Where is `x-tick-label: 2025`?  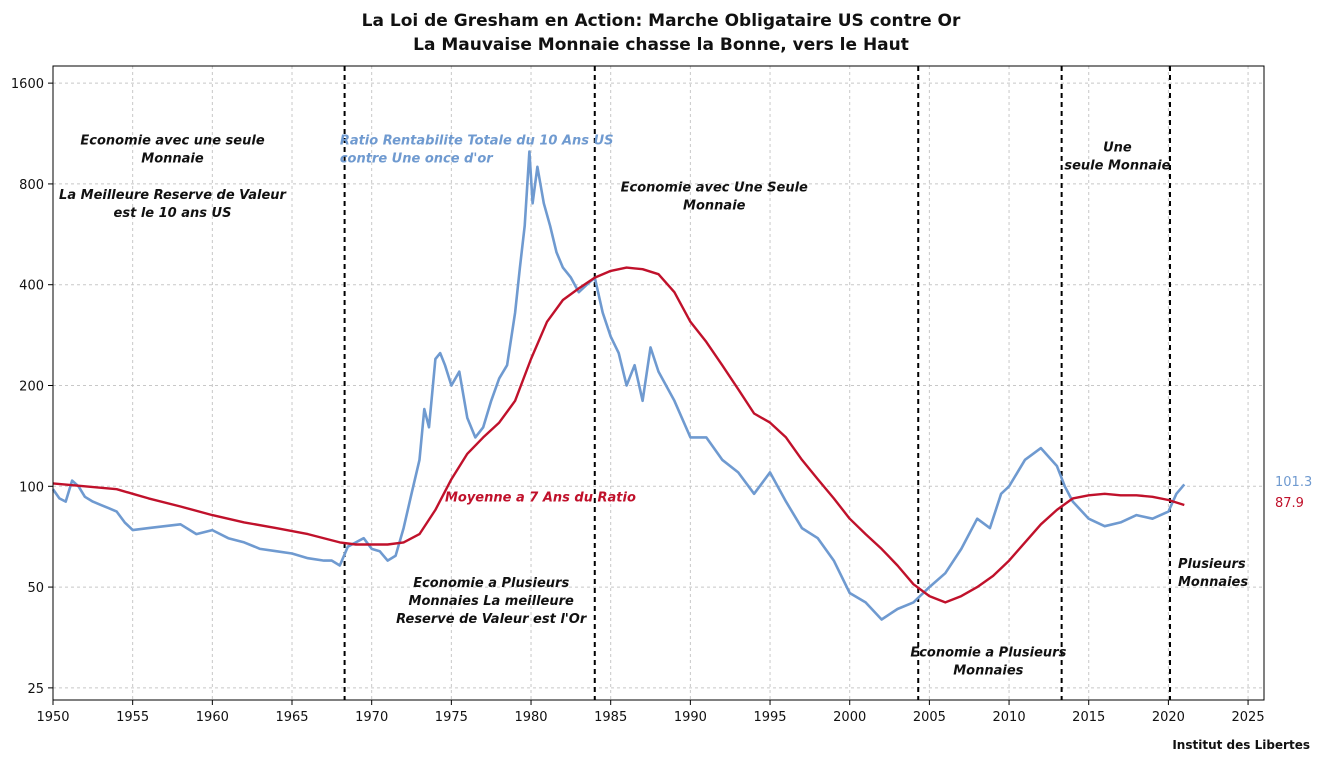
x-tick-label: 2025 is located at coordinates (1248, 717).